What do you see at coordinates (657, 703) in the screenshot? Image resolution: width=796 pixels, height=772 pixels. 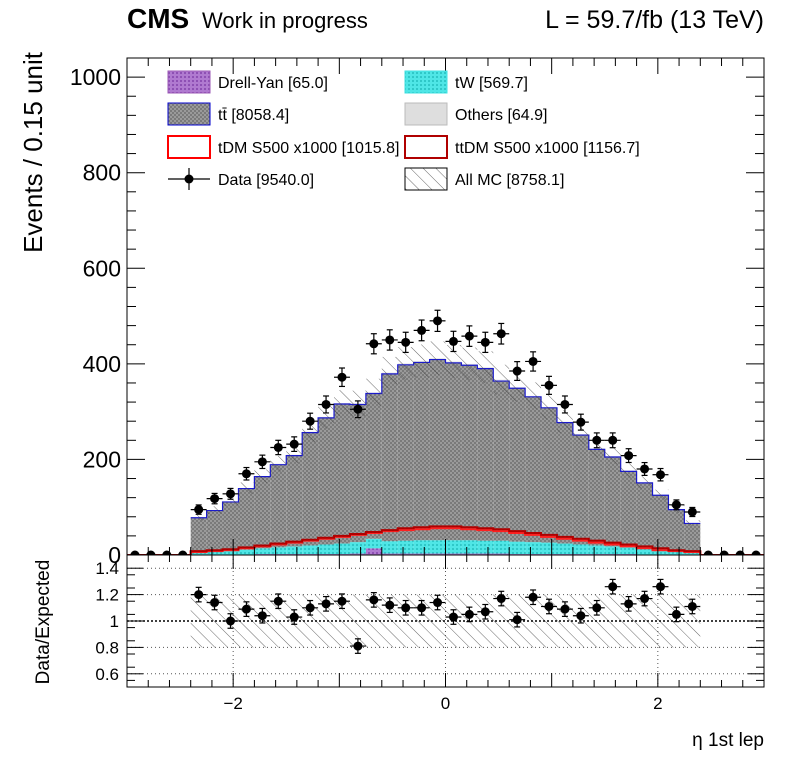 I see `x-tick-label: 2` at bounding box center [657, 703].